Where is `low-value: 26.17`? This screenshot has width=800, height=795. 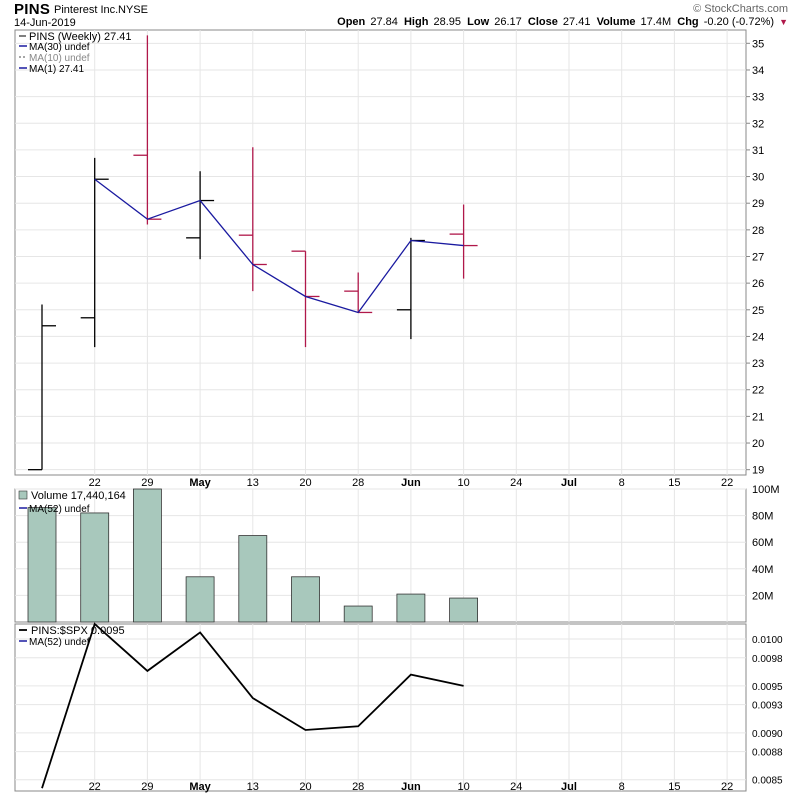
low-value: 26.17 is located at coordinates (508, 22).